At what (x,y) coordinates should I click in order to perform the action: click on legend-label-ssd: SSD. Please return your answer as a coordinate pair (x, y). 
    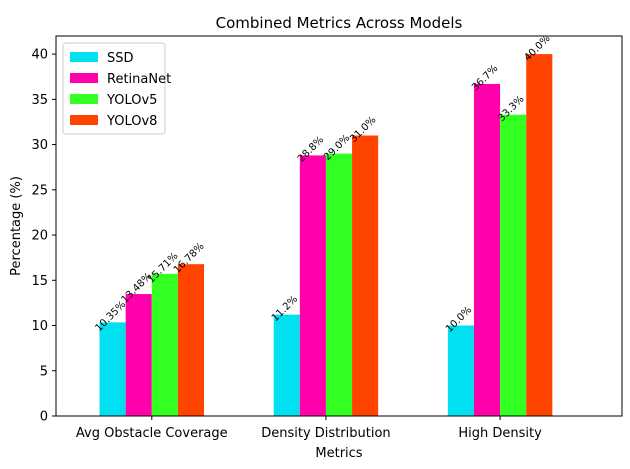
    Looking at the image, I should click on (120, 58).